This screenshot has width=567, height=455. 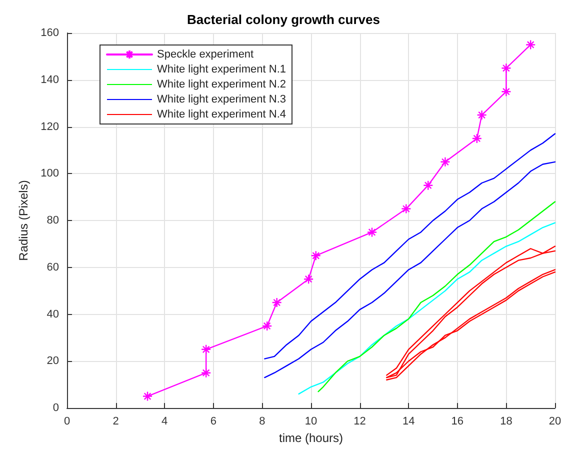 I want to click on y-tick-label: 0, so click(x=55, y=408).